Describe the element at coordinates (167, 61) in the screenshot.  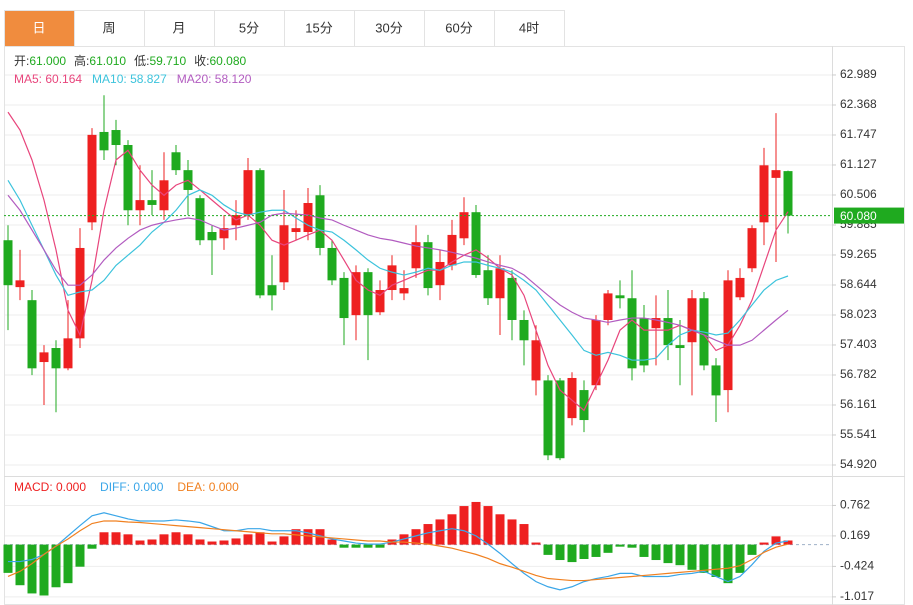
I see `readout-value: 59.710` at that location.